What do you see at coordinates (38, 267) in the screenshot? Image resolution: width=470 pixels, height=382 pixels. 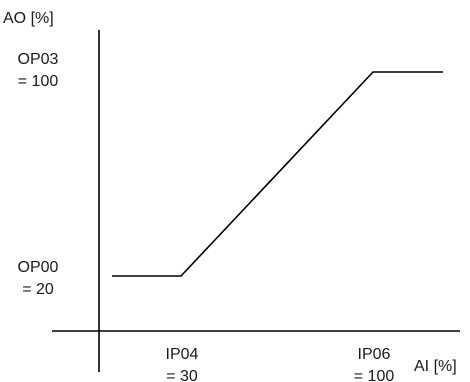 I see `y-marker-bottom-code: OP00` at bounding box center [38, 267].